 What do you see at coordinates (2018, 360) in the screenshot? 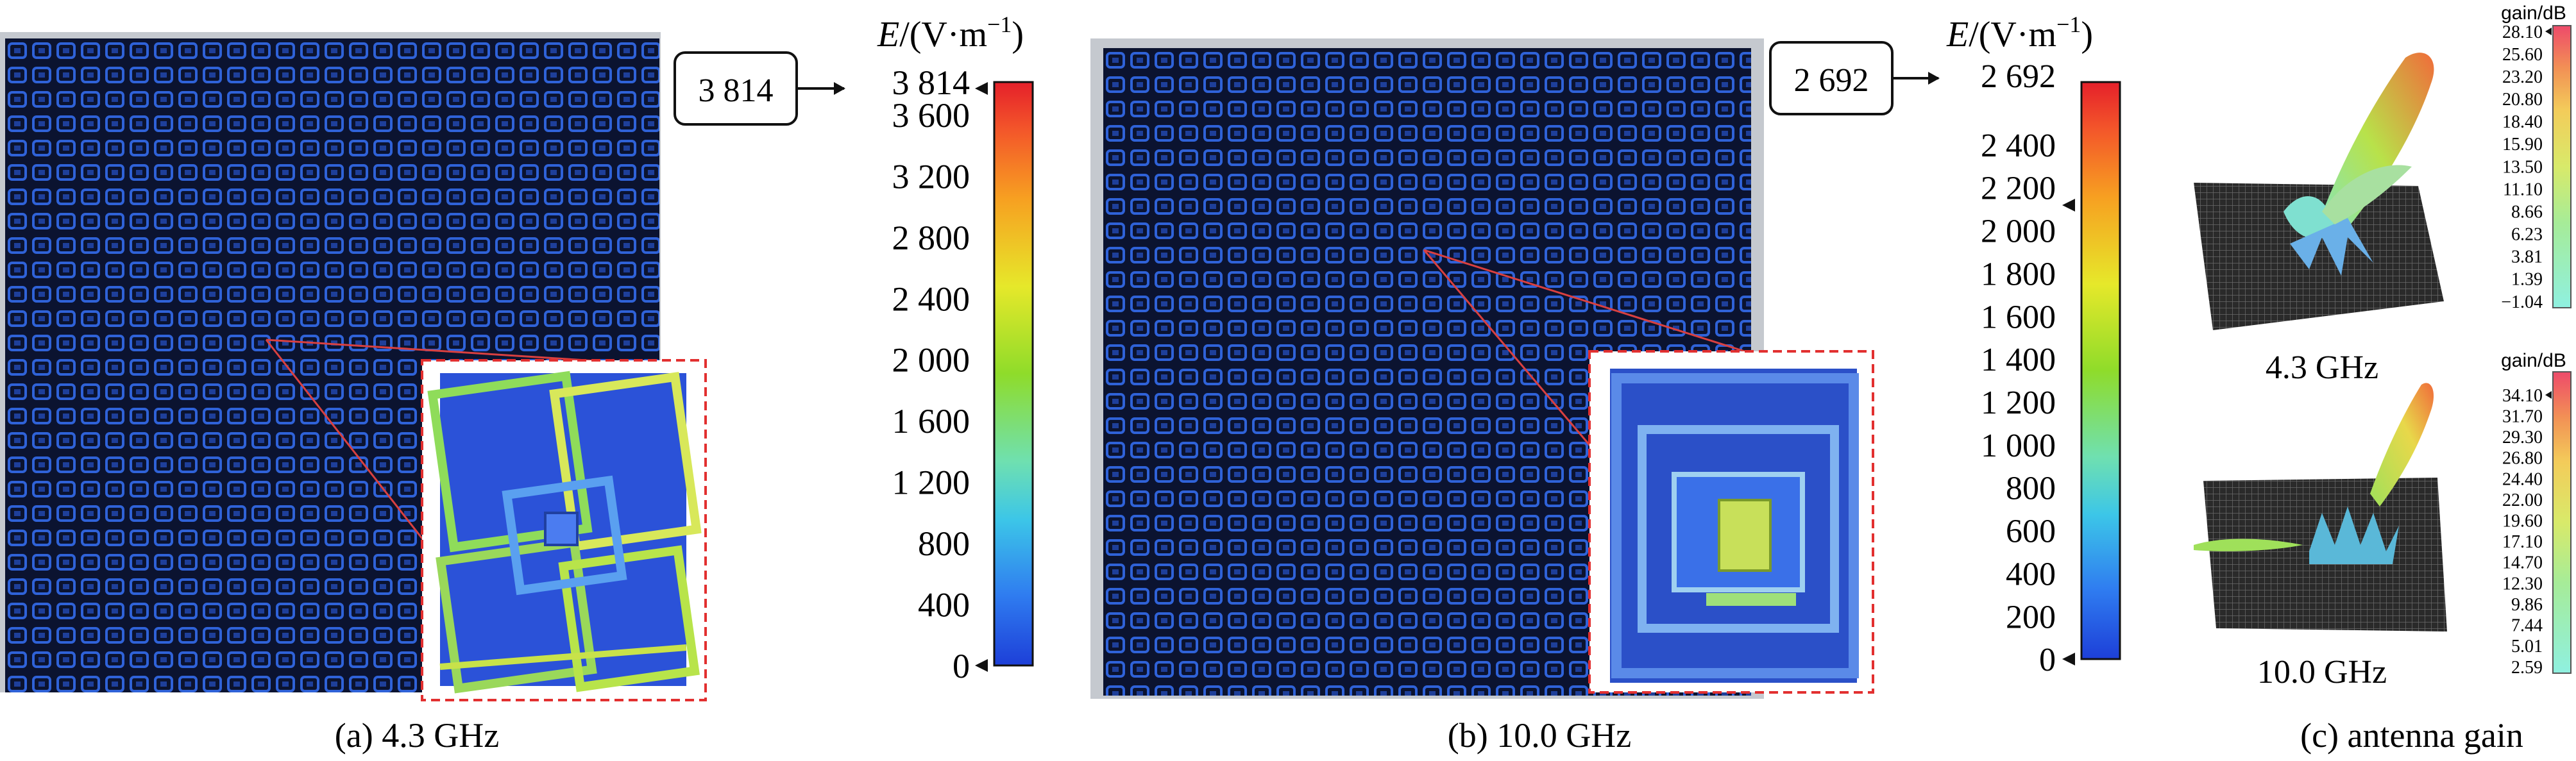
I see `tick-label: 1 400` at bounding box center [2018, 360].